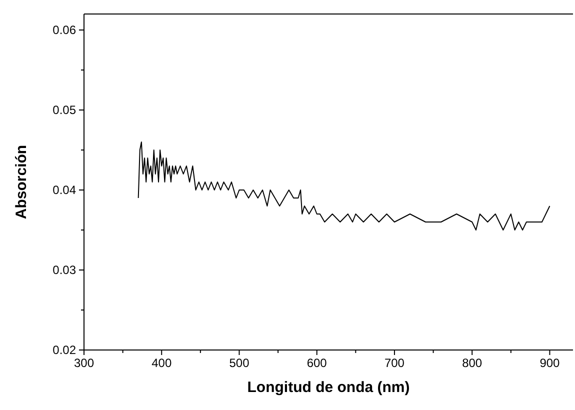  Describe the element at coordinates (64, 110) in the screenshot. I see `y-tick-label: 0.05` at that location.